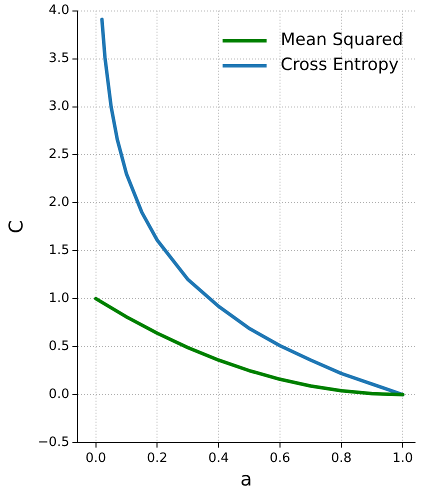 This screenshot has width=421, height=492. What do you see at coordinates (342, 40) in the screenshot?
I see `legend-label: Mean Squared` at bounding box center [342, 40].